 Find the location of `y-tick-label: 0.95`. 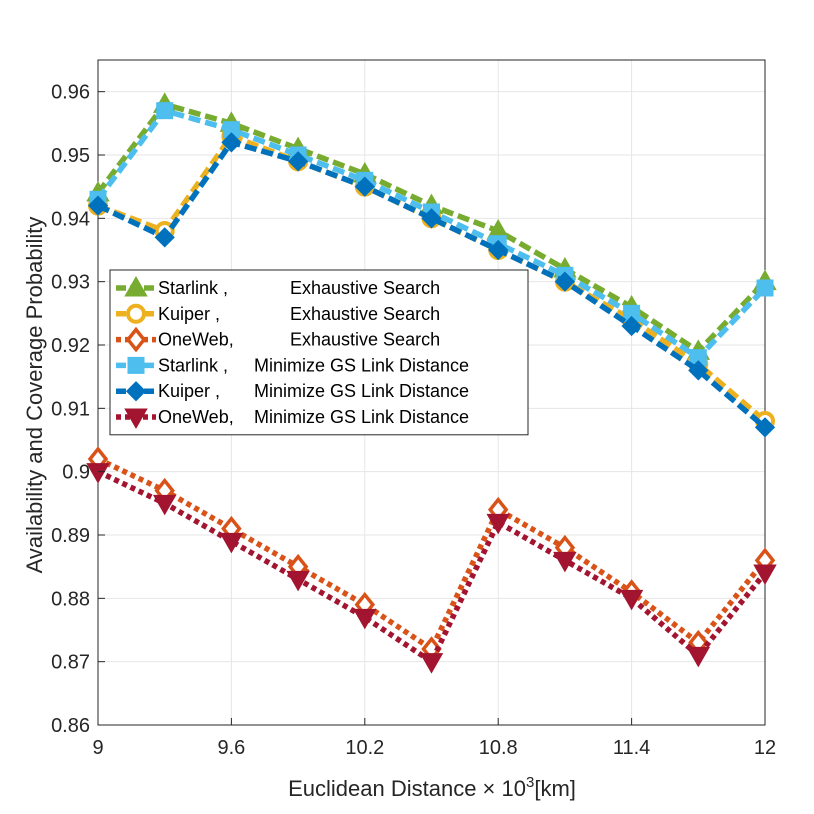

y-tick-label: 0.95 is located at coordinates (70, 156).